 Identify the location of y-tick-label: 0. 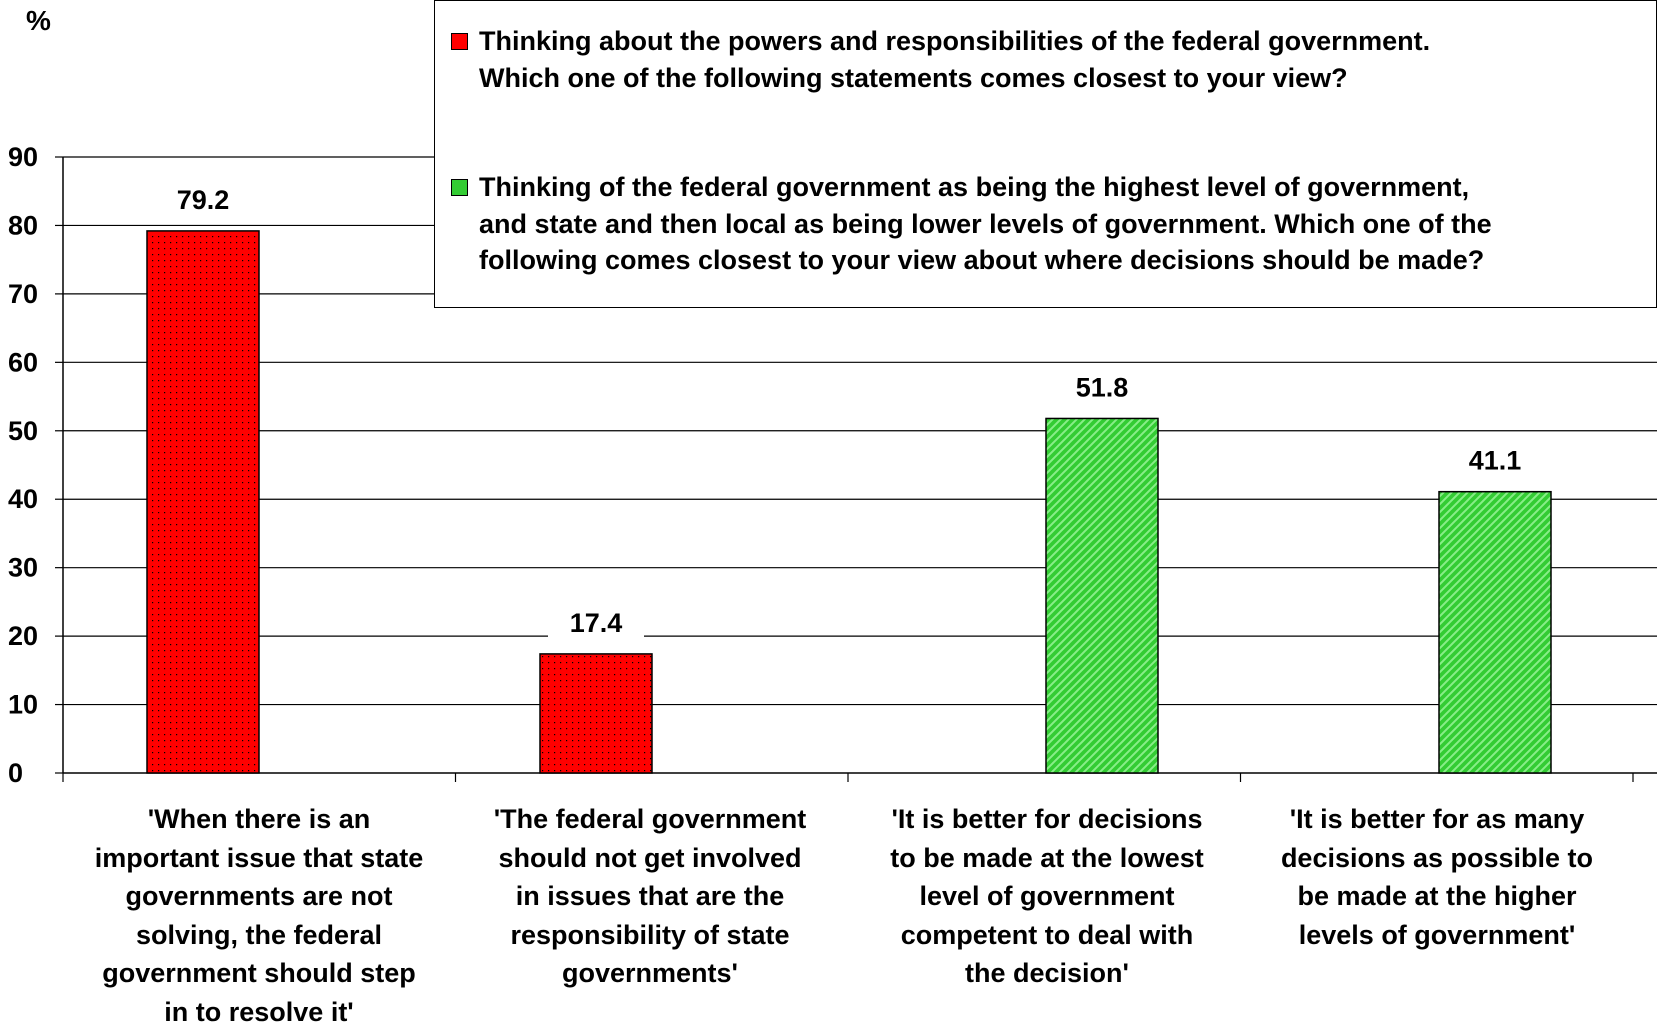
(15, 773).